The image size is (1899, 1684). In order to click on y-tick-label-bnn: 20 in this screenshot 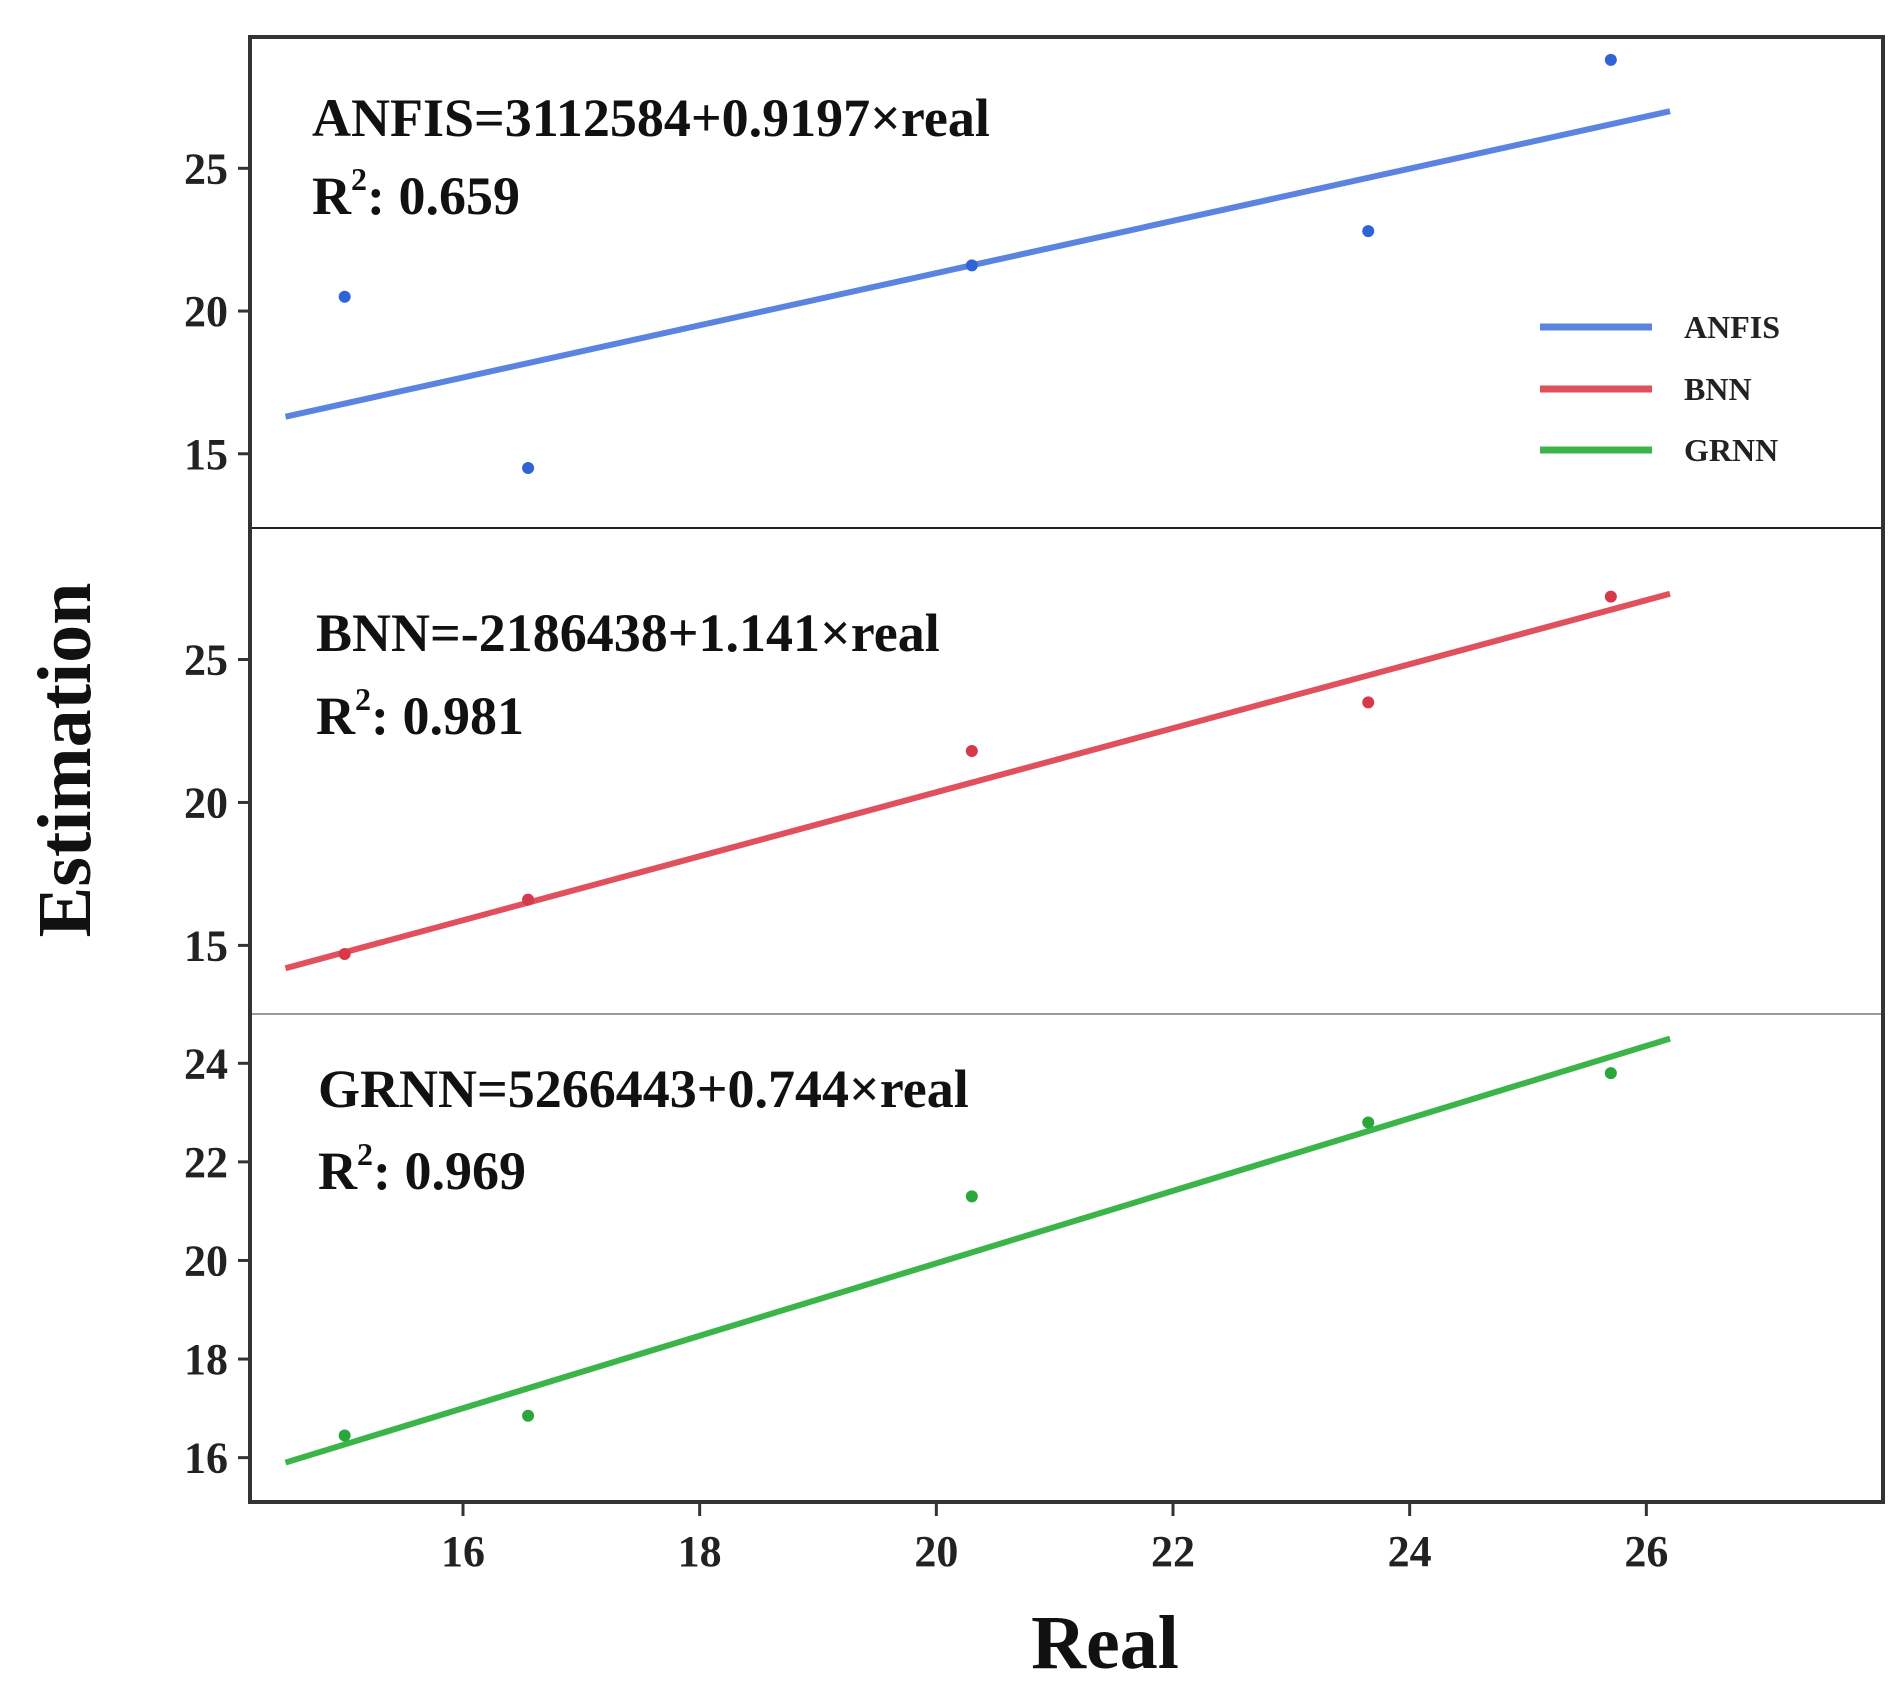, I will do `click(206, 802)`.